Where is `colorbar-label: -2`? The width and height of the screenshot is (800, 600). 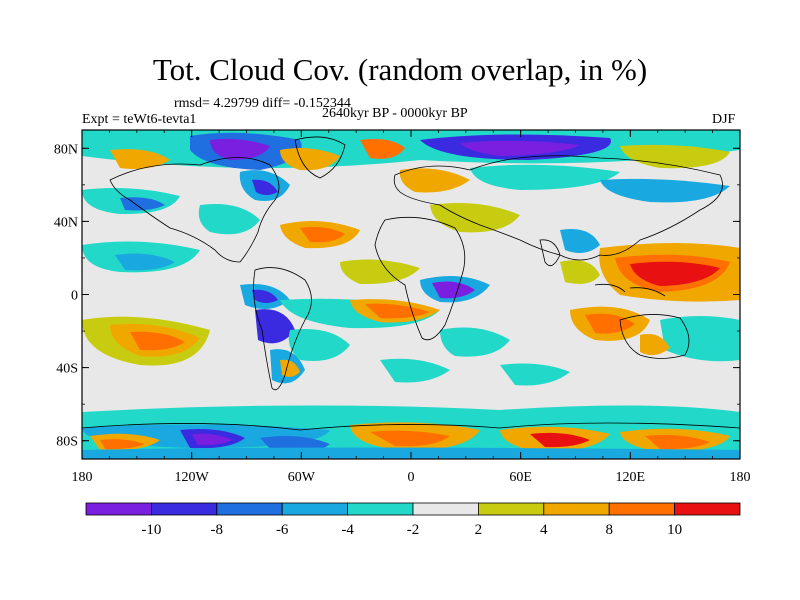 colorbar-label: -2 is located at coordinates (413, 530).